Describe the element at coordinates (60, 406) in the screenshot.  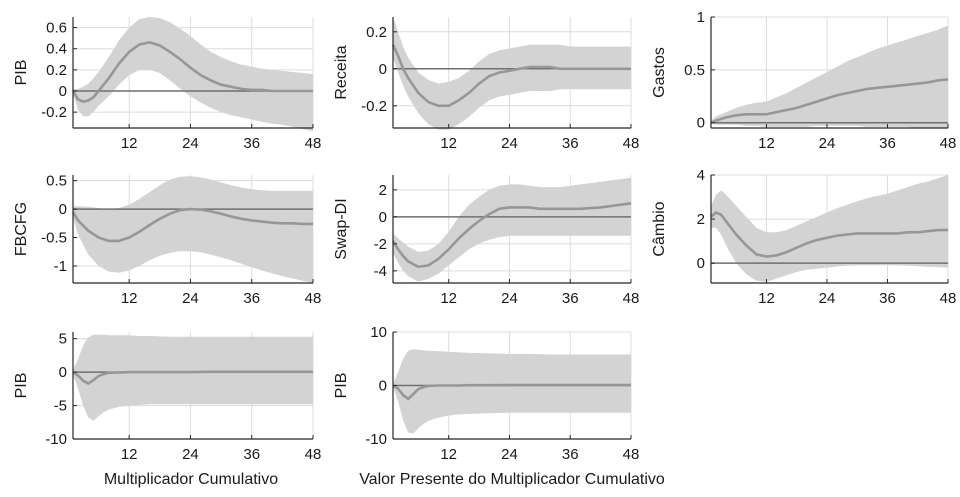
I see `y-tick-label: -5` at that location.